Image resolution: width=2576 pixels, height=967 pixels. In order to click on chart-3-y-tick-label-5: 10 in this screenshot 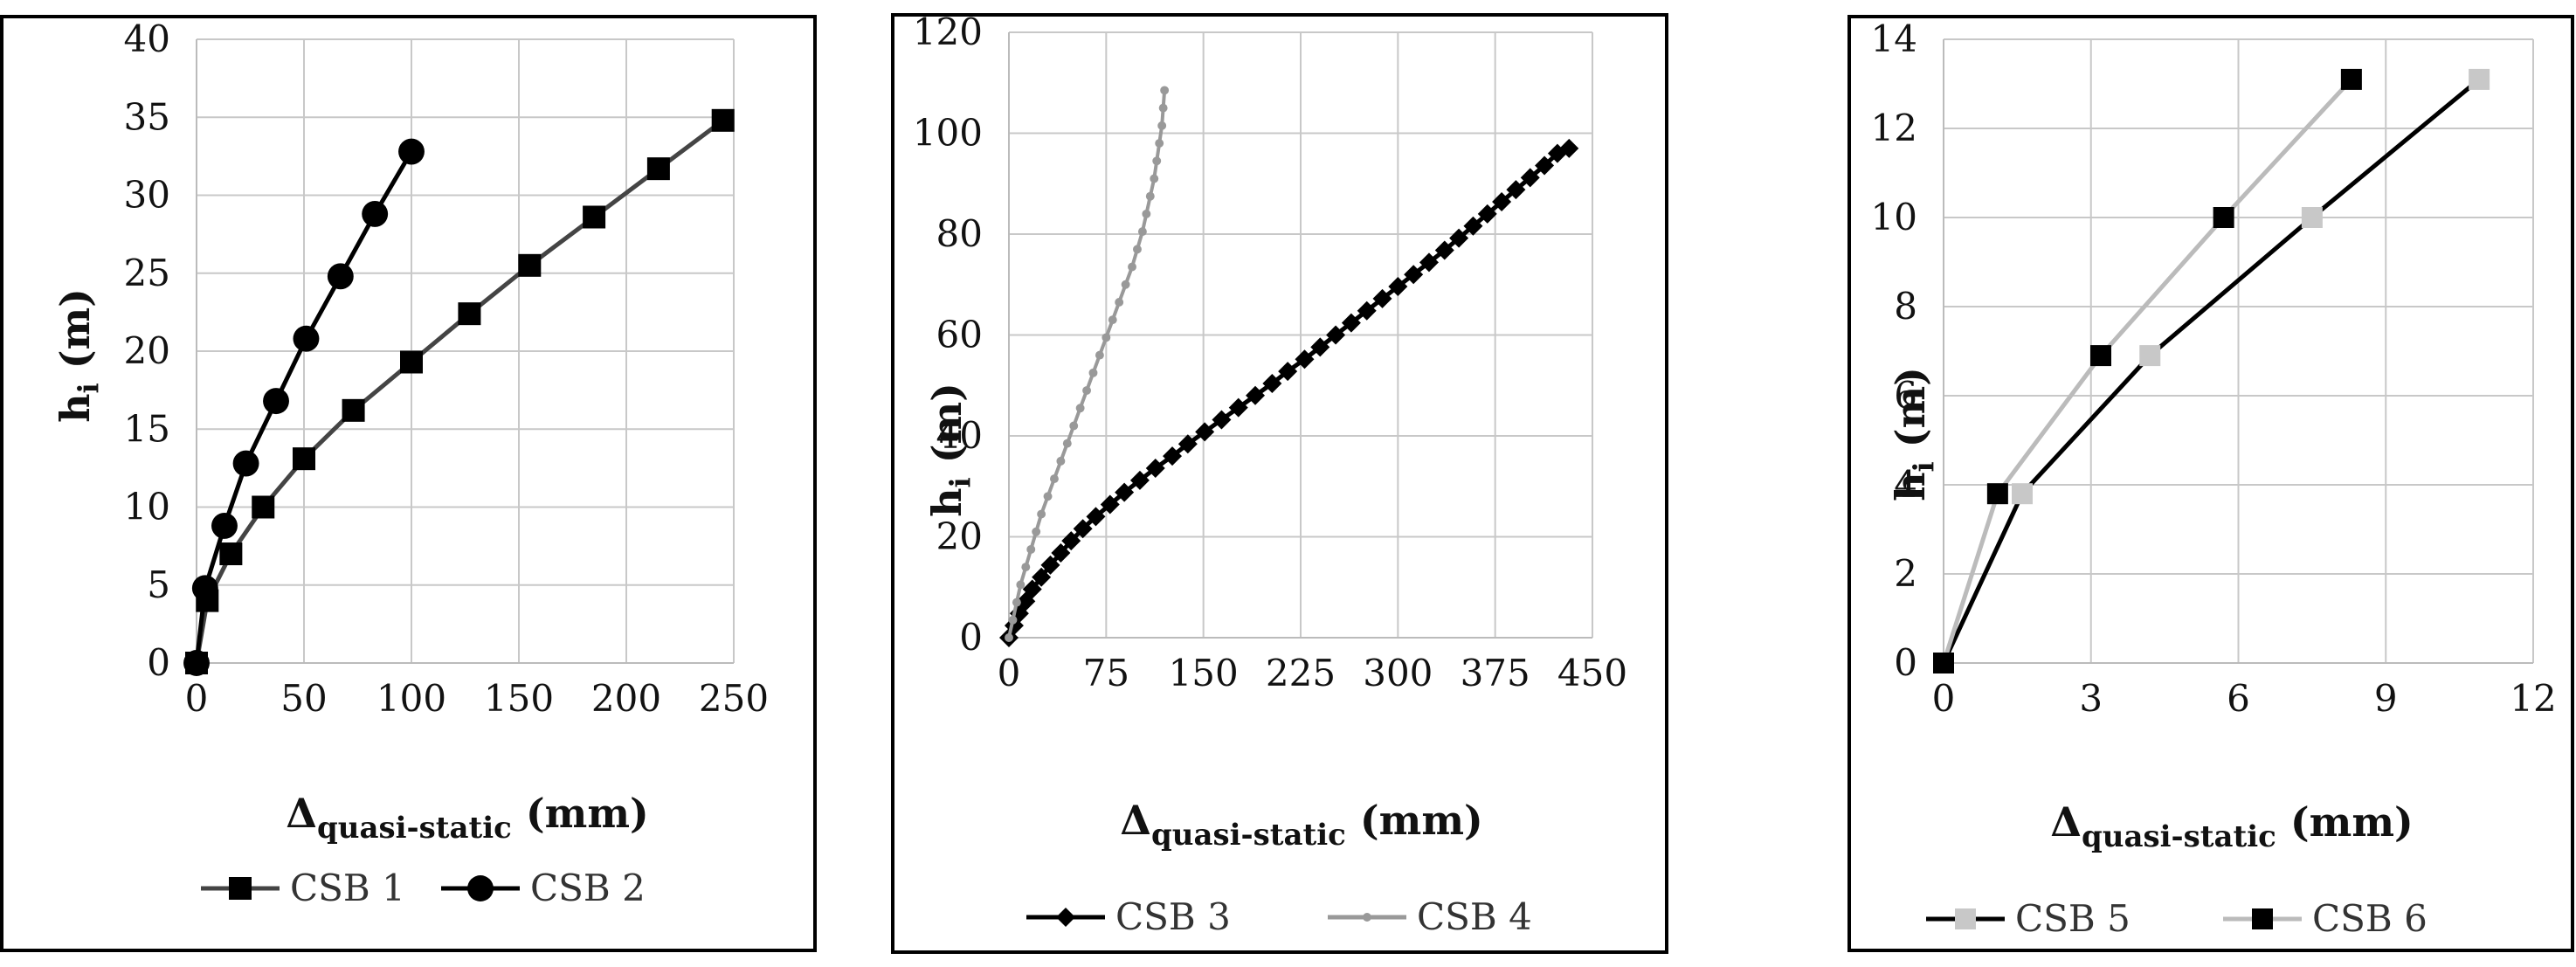, I will do `click(1894, 217)`.